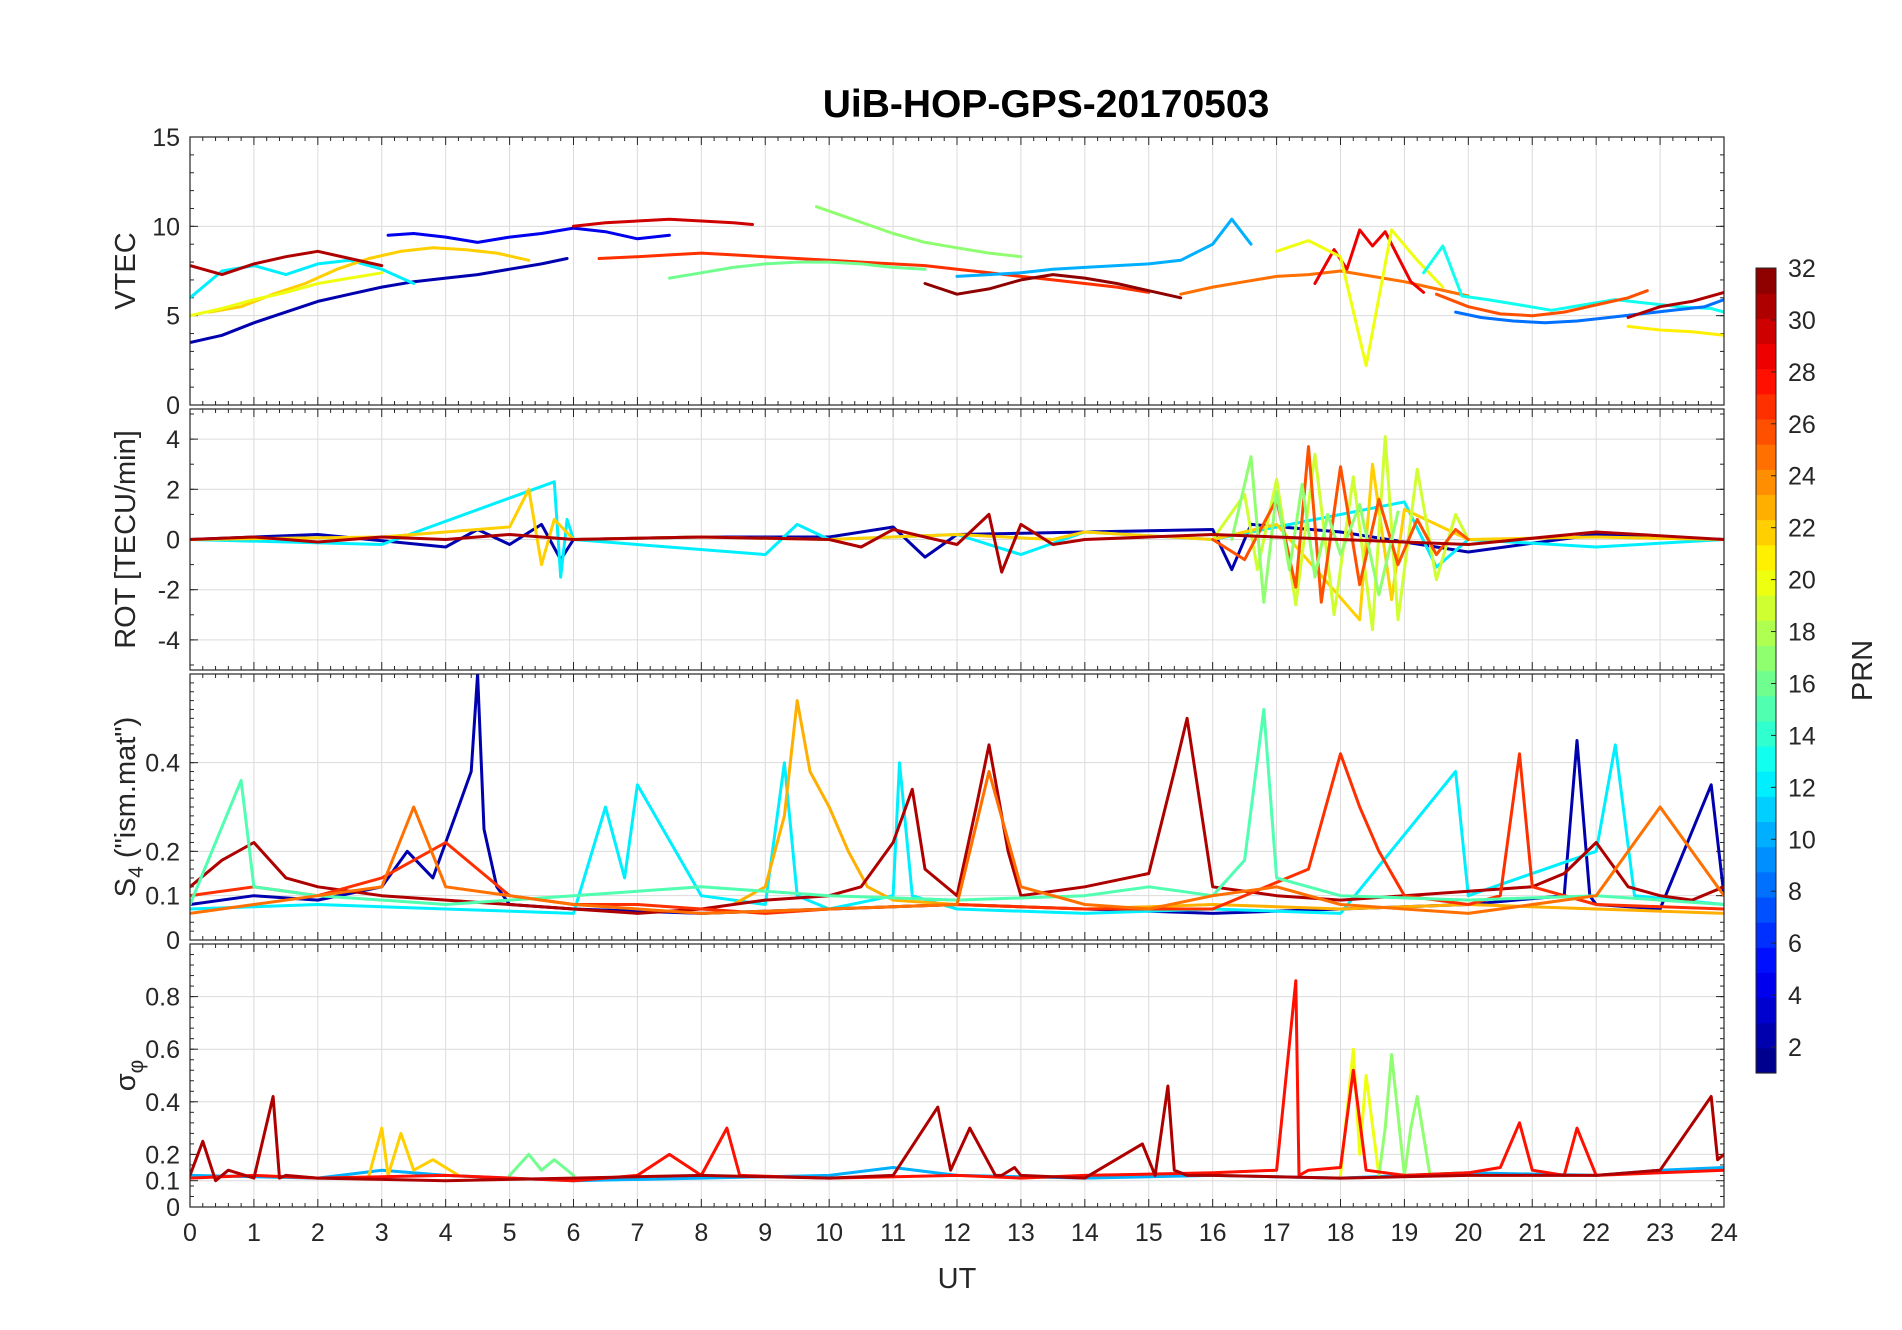  Describe the element at coordinates (1802, 736) in the screenshot. I see `colorbar-tick-label: 14` at that location.